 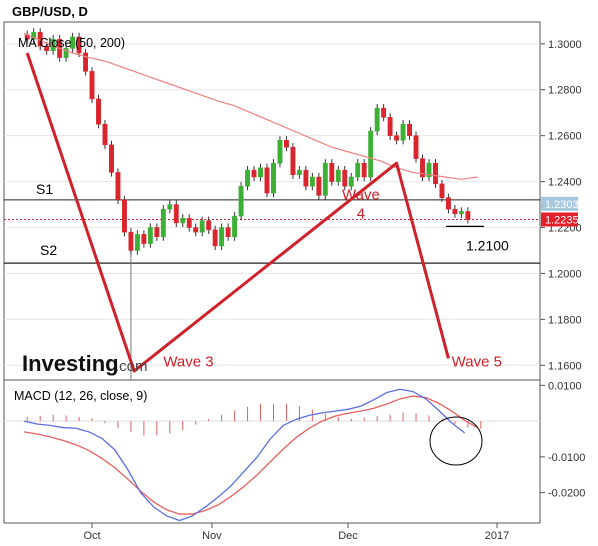 I want to click on wave-5-label: Wave 5, so click(x=477, y=361).